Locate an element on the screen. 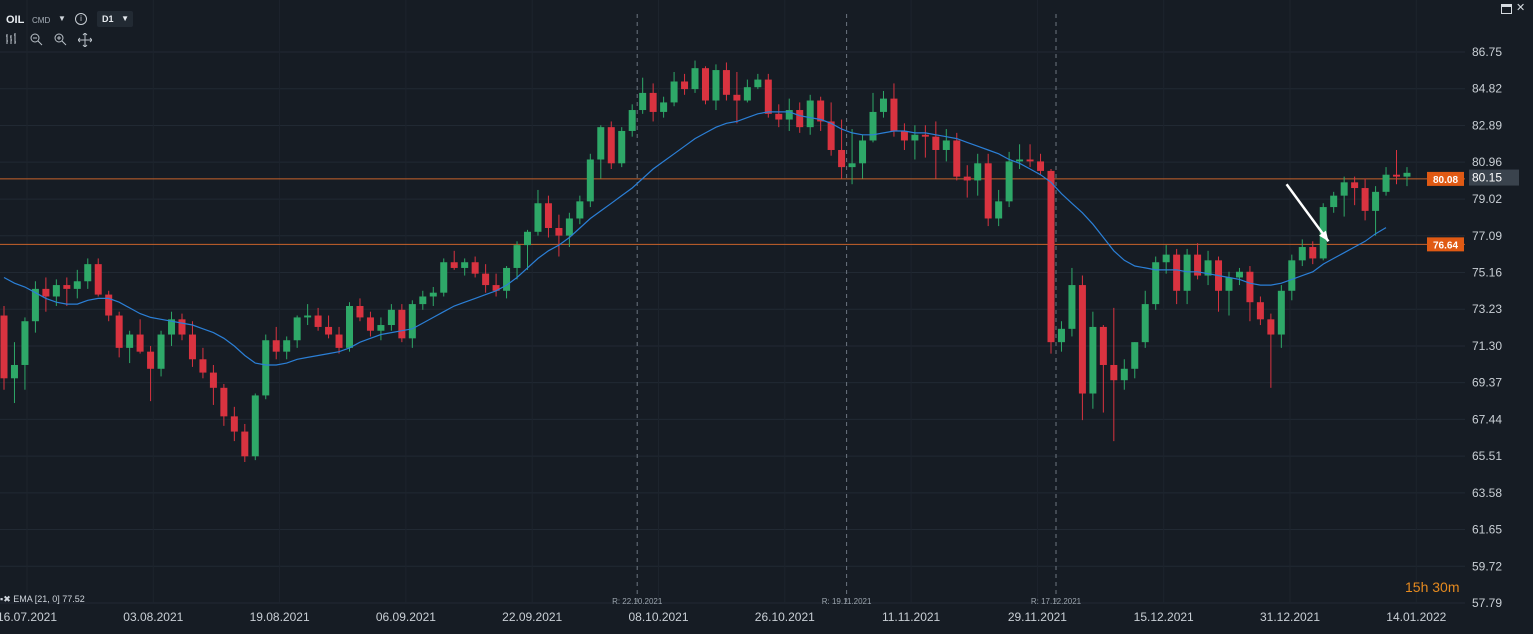  bar-chart-icon is located at coordinates (12, 40).